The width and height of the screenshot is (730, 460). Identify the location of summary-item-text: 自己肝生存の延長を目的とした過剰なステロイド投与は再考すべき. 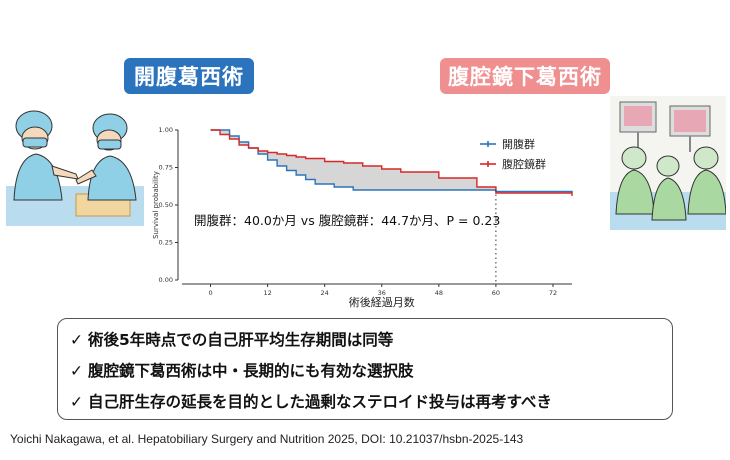
(320, 402).